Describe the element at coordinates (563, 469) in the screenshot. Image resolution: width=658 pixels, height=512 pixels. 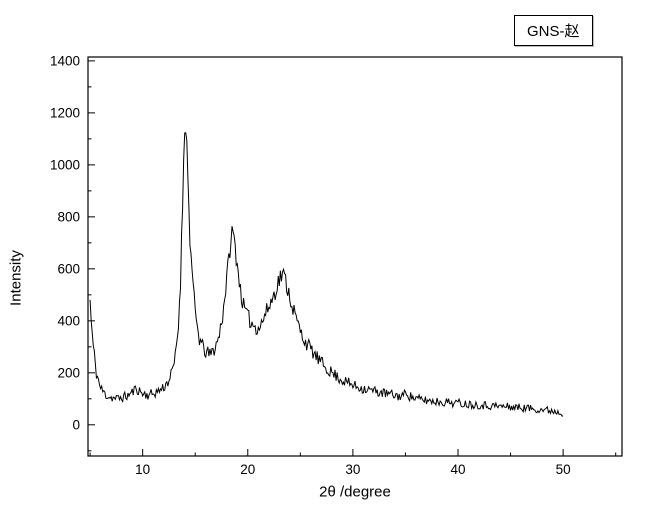
I see `x-tick-label: 50` at that location.